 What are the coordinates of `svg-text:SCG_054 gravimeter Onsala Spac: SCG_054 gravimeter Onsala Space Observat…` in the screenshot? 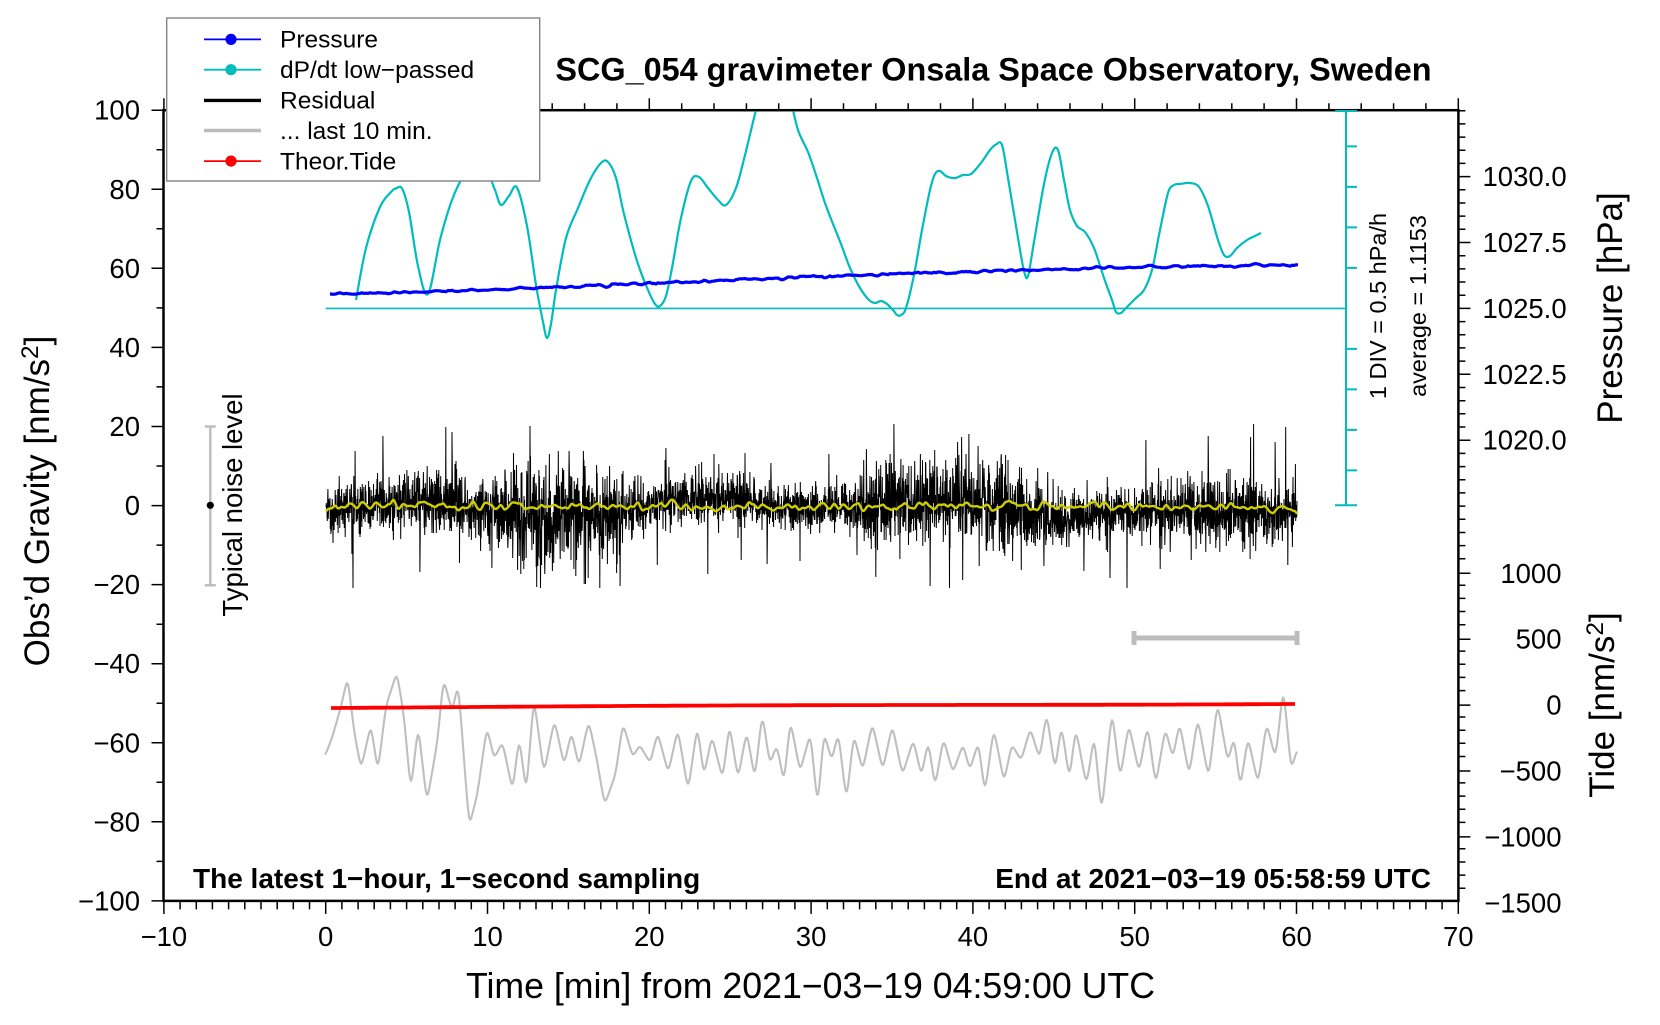 It's located at (993, 70).